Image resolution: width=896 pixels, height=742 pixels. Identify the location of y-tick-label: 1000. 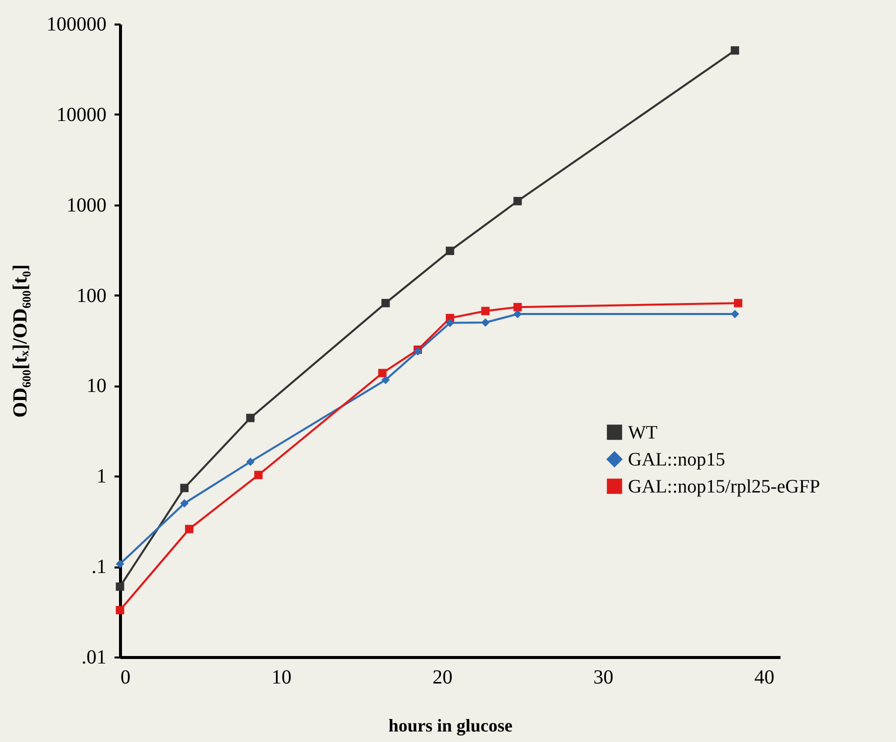
(86, 205).